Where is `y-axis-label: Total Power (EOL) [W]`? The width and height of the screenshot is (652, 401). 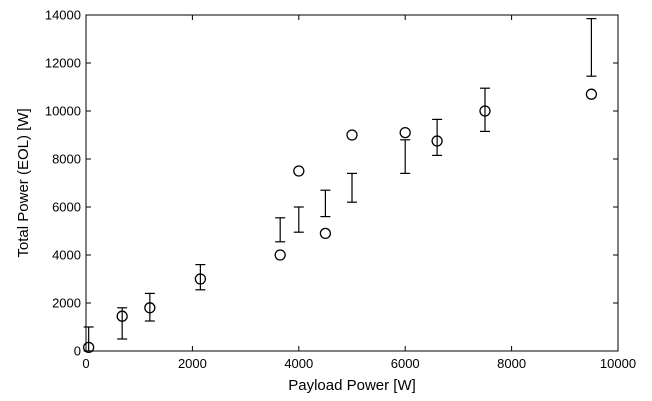
y-axis-label: Total Power (EOL) [W] is located at coordinates (23, 182).